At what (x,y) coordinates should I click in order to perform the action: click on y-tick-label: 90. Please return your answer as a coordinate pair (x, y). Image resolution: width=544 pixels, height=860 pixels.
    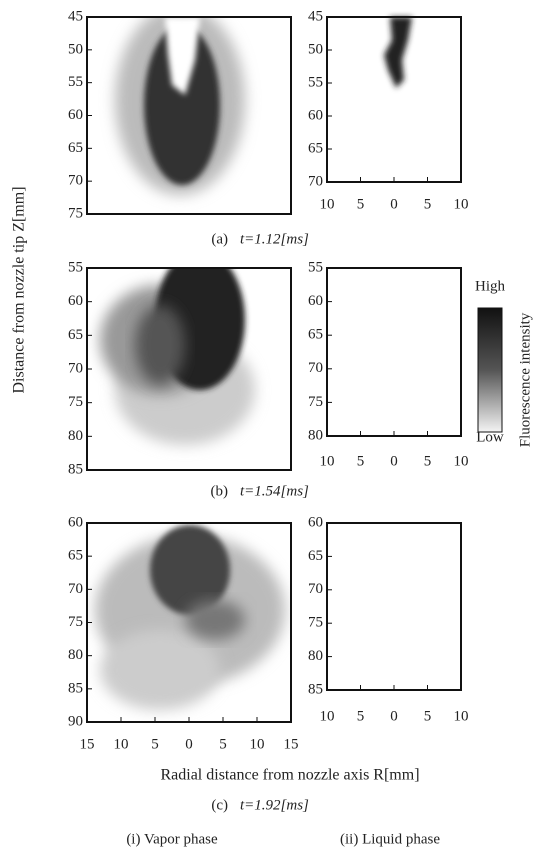
    Looking at the image, I should click on (75, 721).